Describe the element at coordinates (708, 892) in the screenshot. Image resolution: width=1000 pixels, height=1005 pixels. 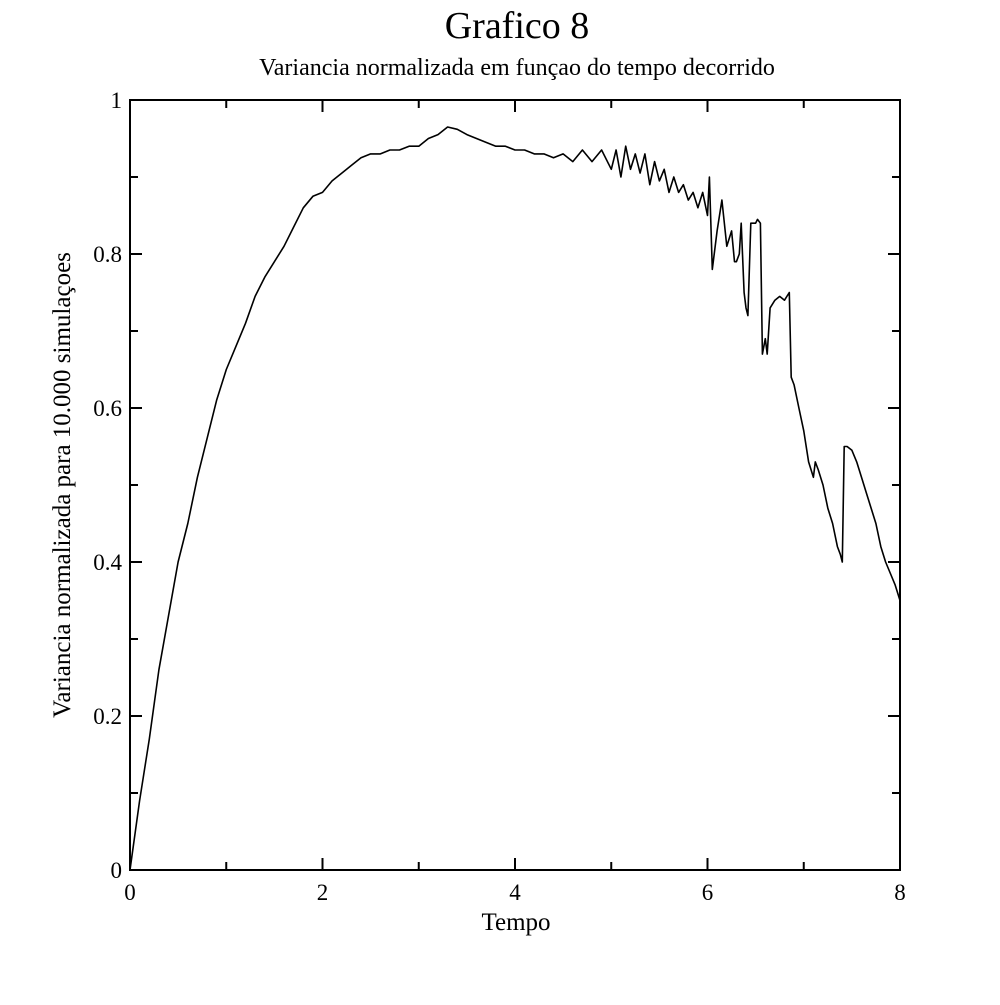
I see `x-tick-label: 6` at that location.